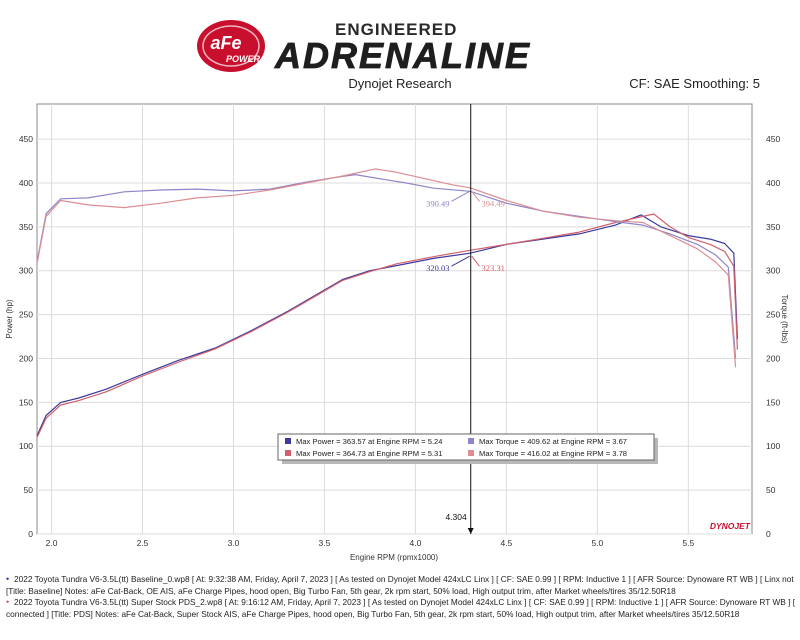  Describe the element at coordinates (416, 543) in the screenshot. I see `x-tick-label: 4.0` at that location.